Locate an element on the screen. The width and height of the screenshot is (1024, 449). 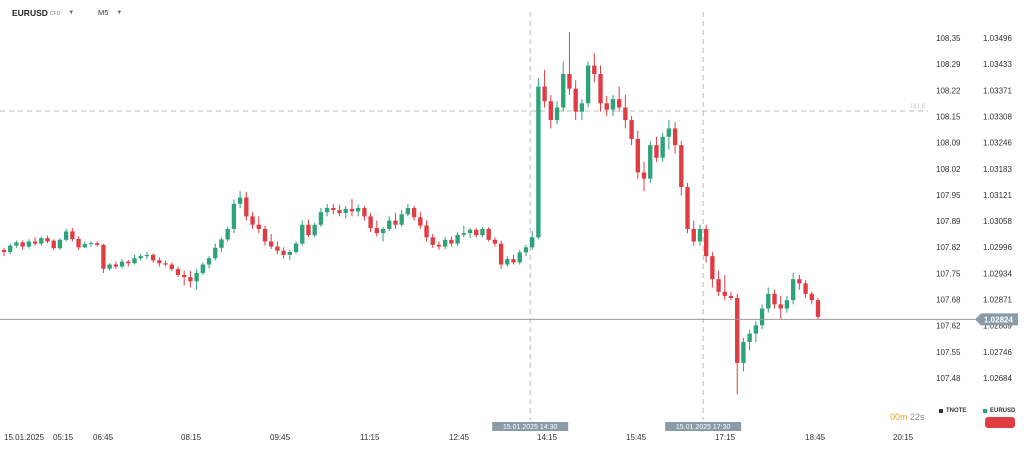
y-tick-left: 108.22 is located at coordinates (948, 90).